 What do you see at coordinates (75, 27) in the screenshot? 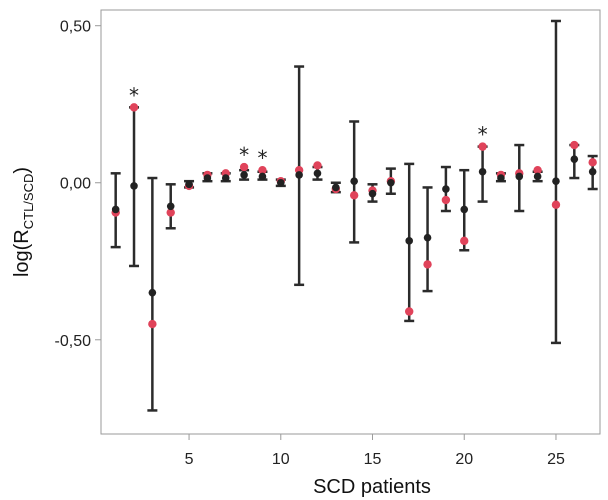
I see `y-tick-label: 0,50` at bounding box center [75, 27].